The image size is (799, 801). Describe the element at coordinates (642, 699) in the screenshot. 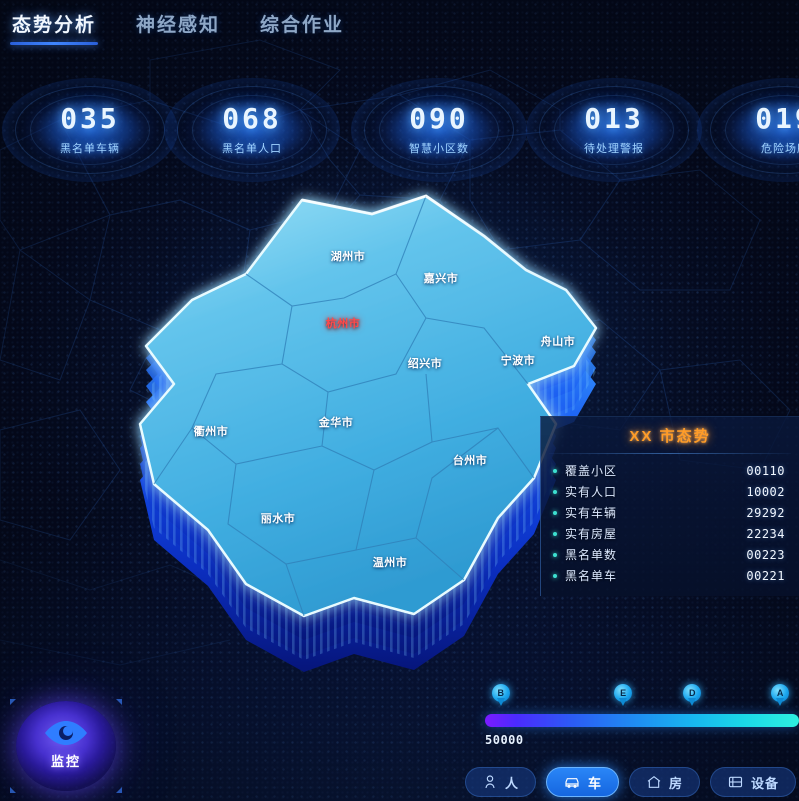

I see `scale-marker-row: B E D A` at that location.